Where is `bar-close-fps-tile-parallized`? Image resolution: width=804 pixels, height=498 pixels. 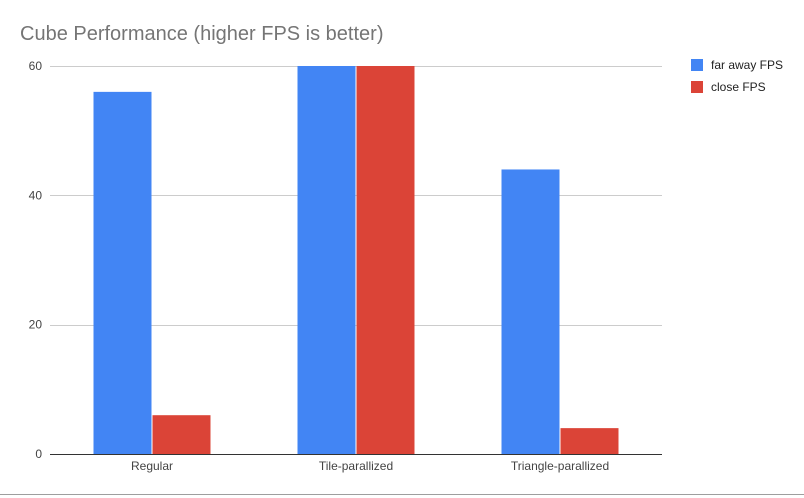 bar-close-fps-tile-parallized is located at coordinates (385, 260).